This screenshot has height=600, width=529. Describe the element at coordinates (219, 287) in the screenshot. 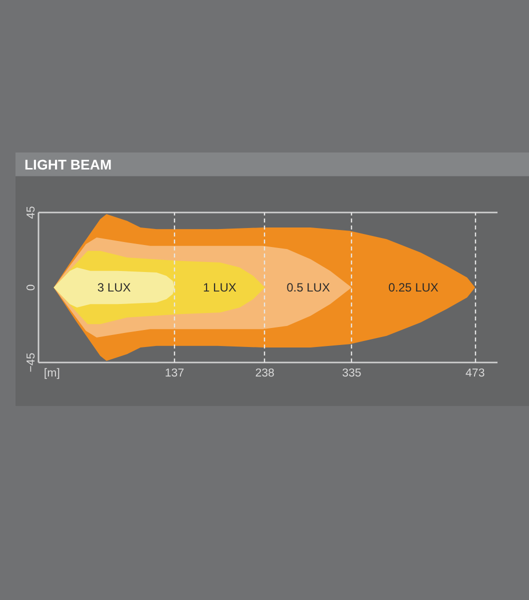

I see `series-label: 1 LUX` at that location.